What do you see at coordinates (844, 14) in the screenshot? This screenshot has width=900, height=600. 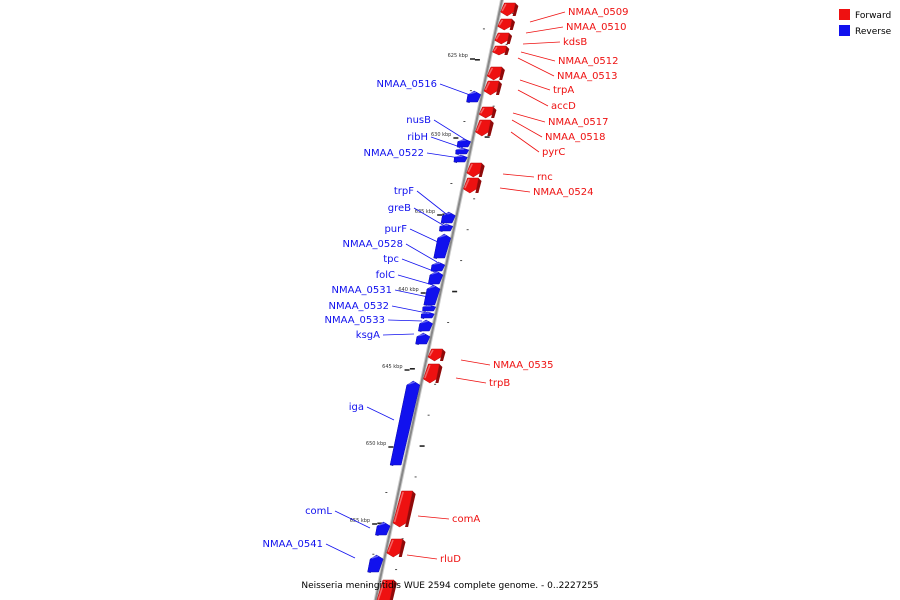 I see `legend-forward-swatch` at bounding box center [844, 14].